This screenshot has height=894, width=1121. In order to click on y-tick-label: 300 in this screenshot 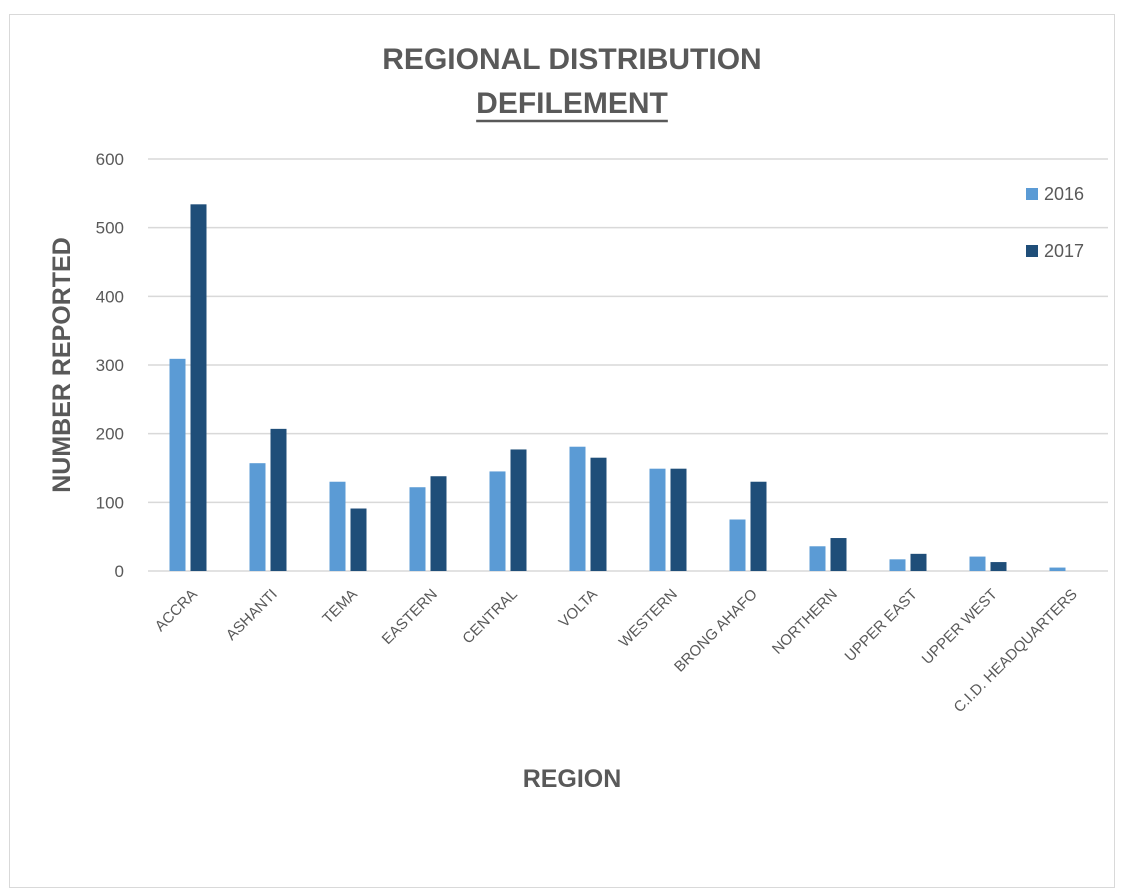, I will do `click(110, 365)`.